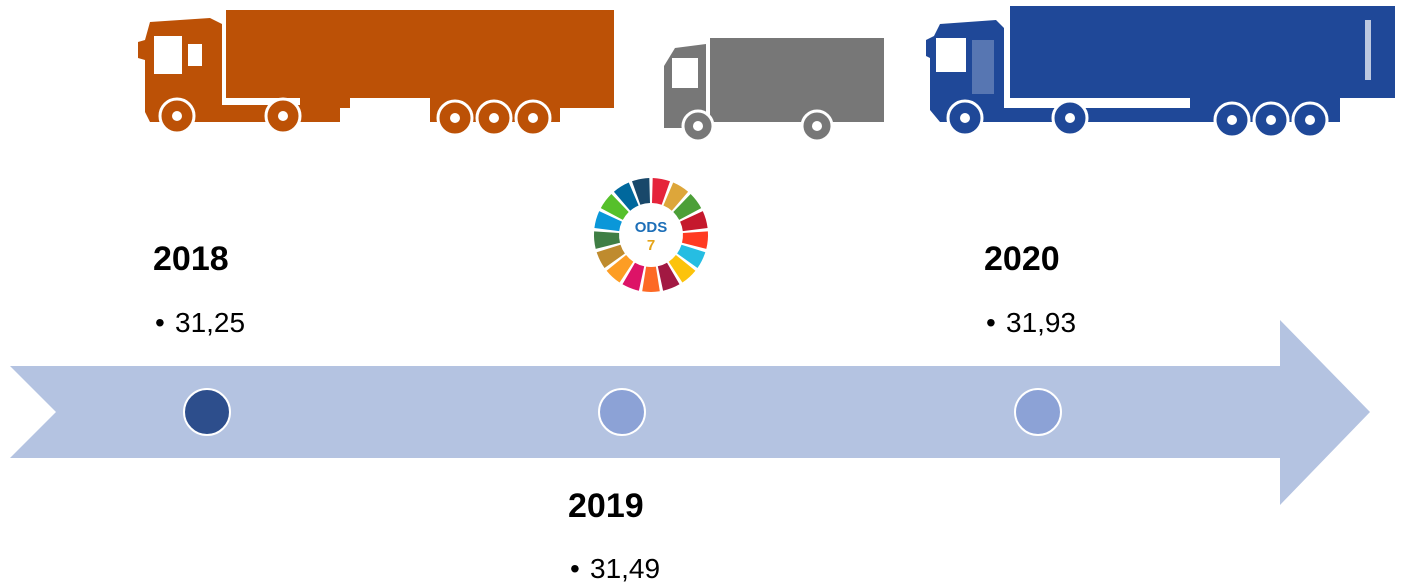 The image size is (1402, 588). What do you see at coordinates (376, 73) in the screenshot?
I see `orange-truck` at bounding box center [376, 73].